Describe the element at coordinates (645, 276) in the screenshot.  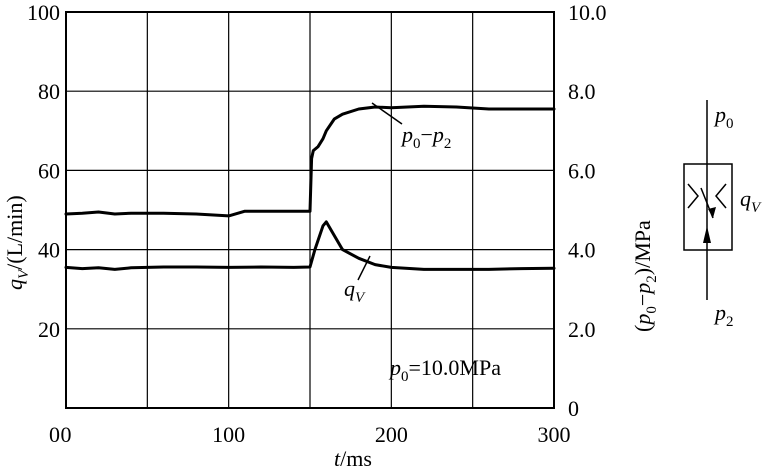
I see `y-axis-right-label: (p0−p2)/MPa` at that location.